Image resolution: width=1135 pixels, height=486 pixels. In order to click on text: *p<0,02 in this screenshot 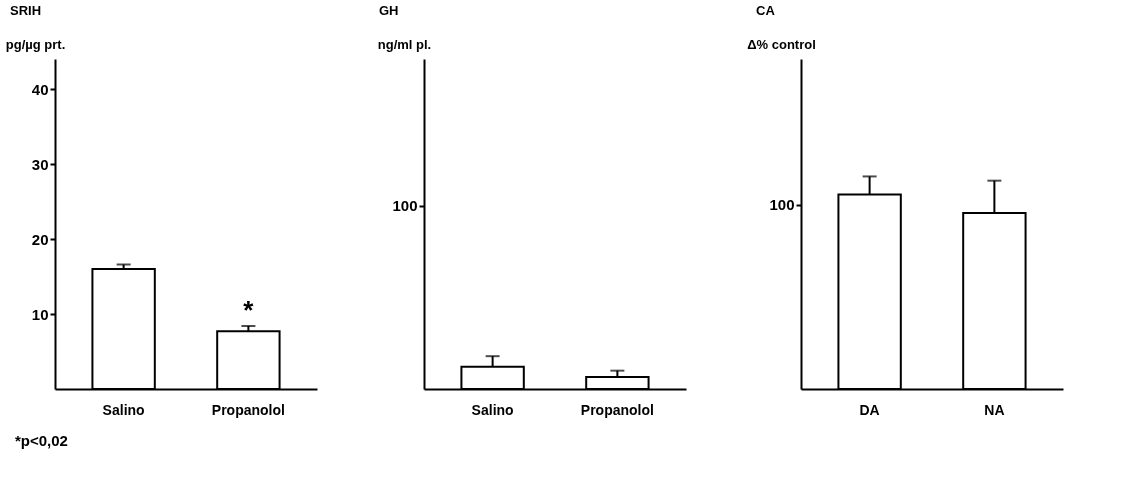, I will do `click(41, 440)`.